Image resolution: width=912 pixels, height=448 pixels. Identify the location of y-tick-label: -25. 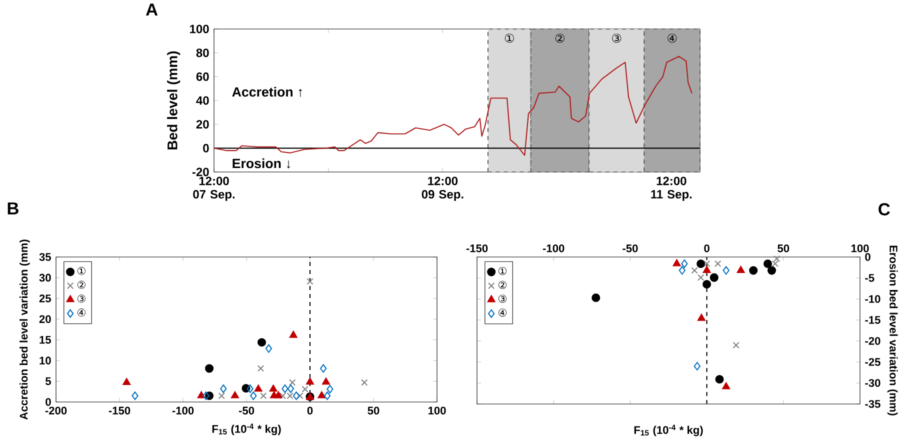
(872, 362).